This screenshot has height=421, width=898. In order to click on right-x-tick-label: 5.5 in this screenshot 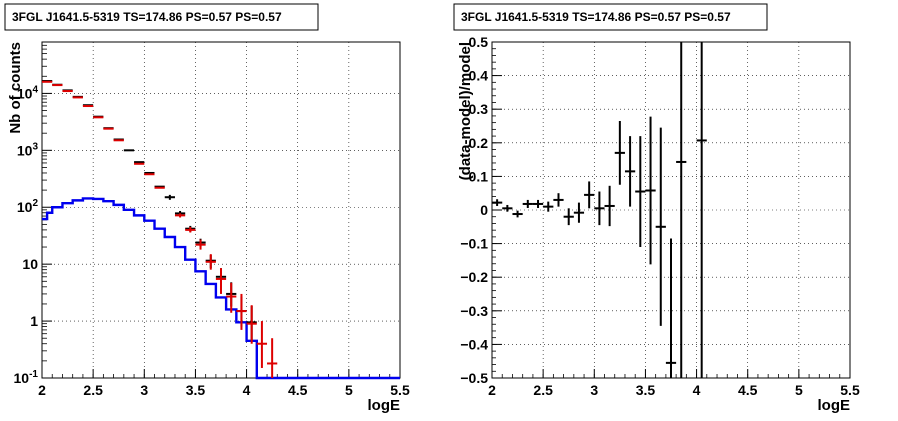, I will do `click(850, 390)`.